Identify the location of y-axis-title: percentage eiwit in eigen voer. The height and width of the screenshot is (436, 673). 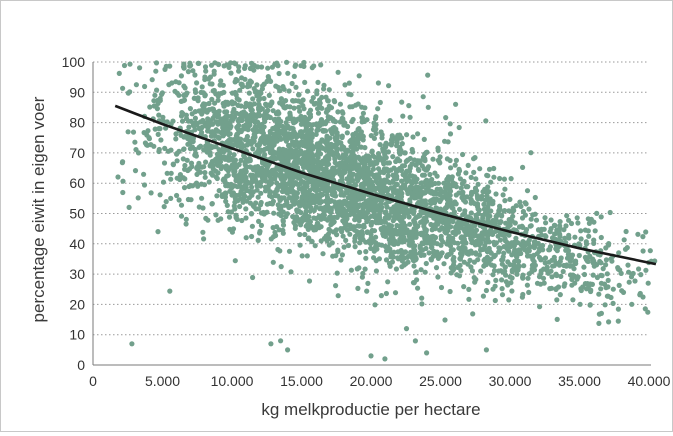
(38, 209).